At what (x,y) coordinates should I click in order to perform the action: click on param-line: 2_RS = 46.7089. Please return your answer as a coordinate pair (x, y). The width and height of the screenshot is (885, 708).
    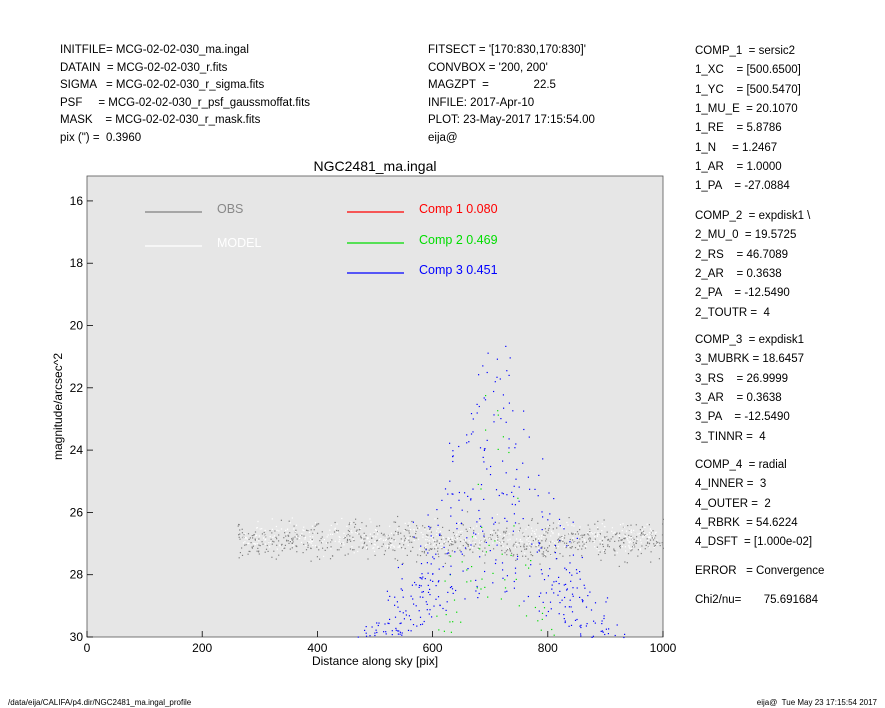
    Looking at the image, I should click on (742, 254).